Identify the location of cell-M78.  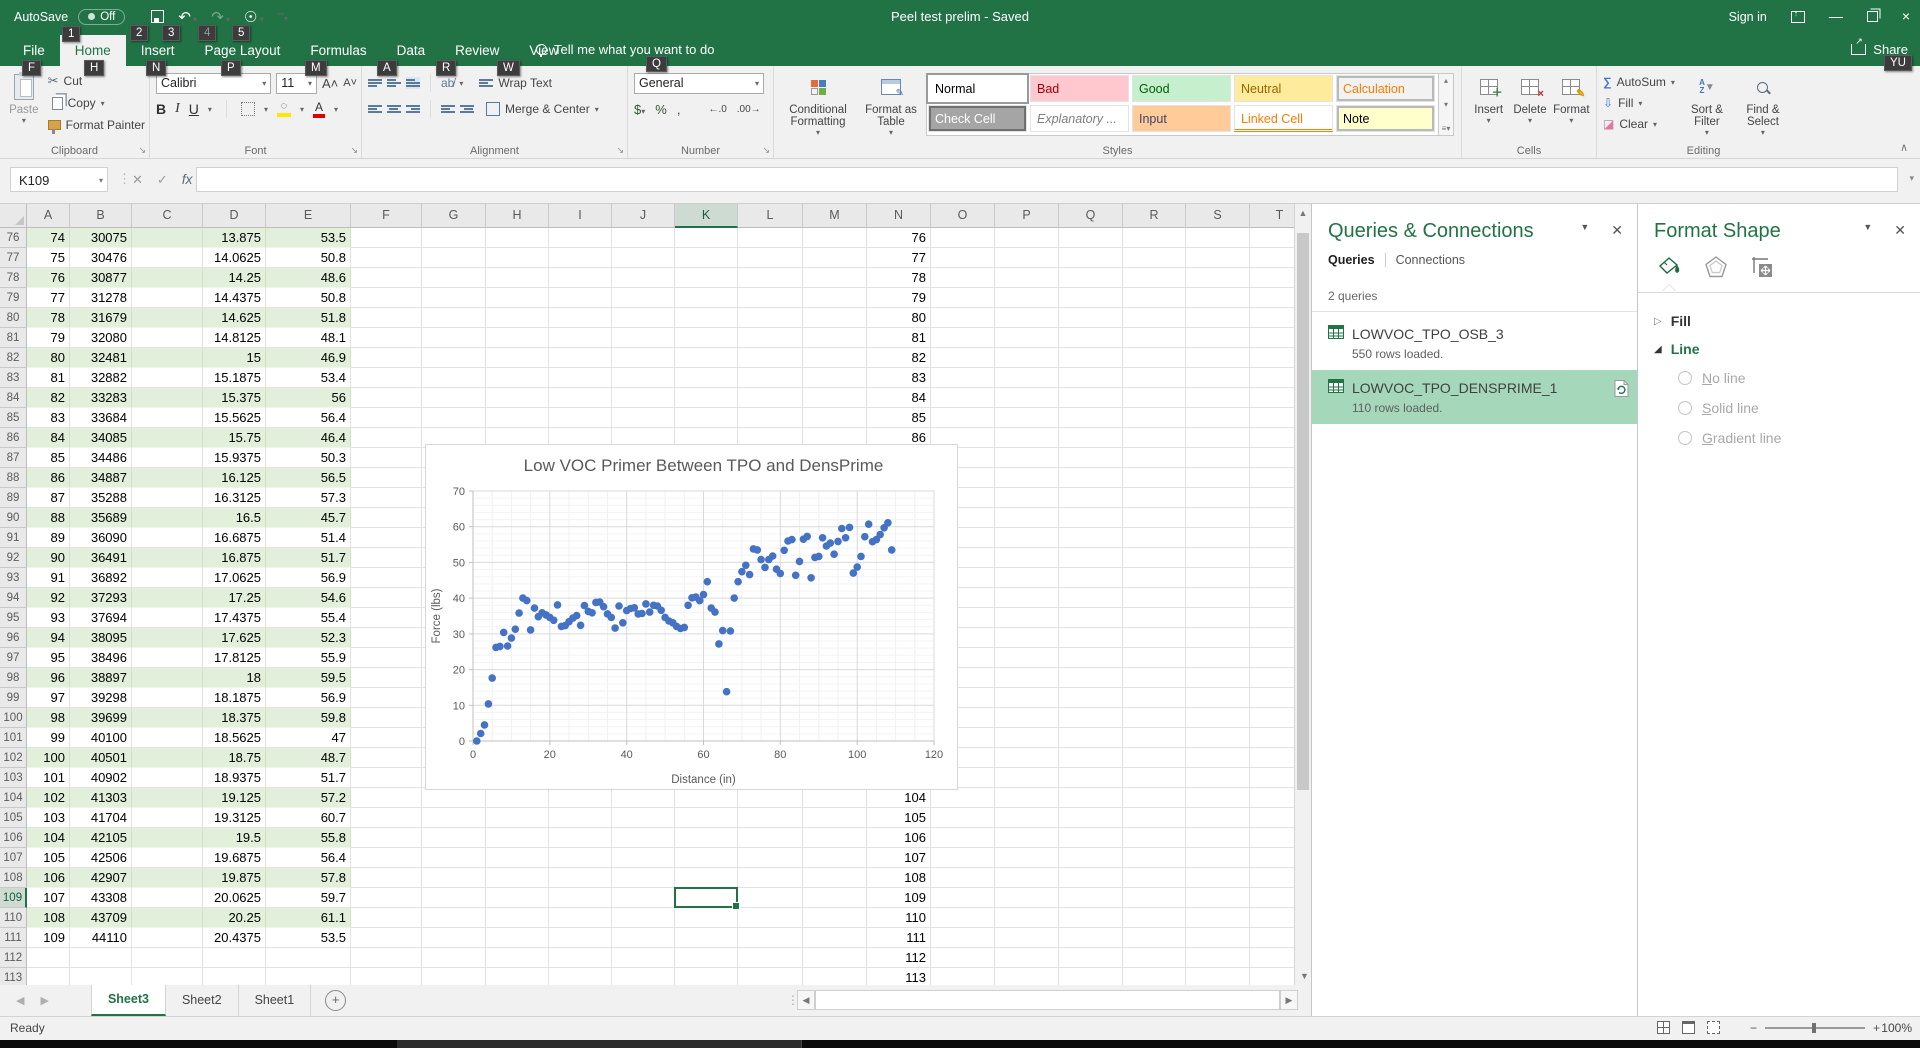
(835, 278).